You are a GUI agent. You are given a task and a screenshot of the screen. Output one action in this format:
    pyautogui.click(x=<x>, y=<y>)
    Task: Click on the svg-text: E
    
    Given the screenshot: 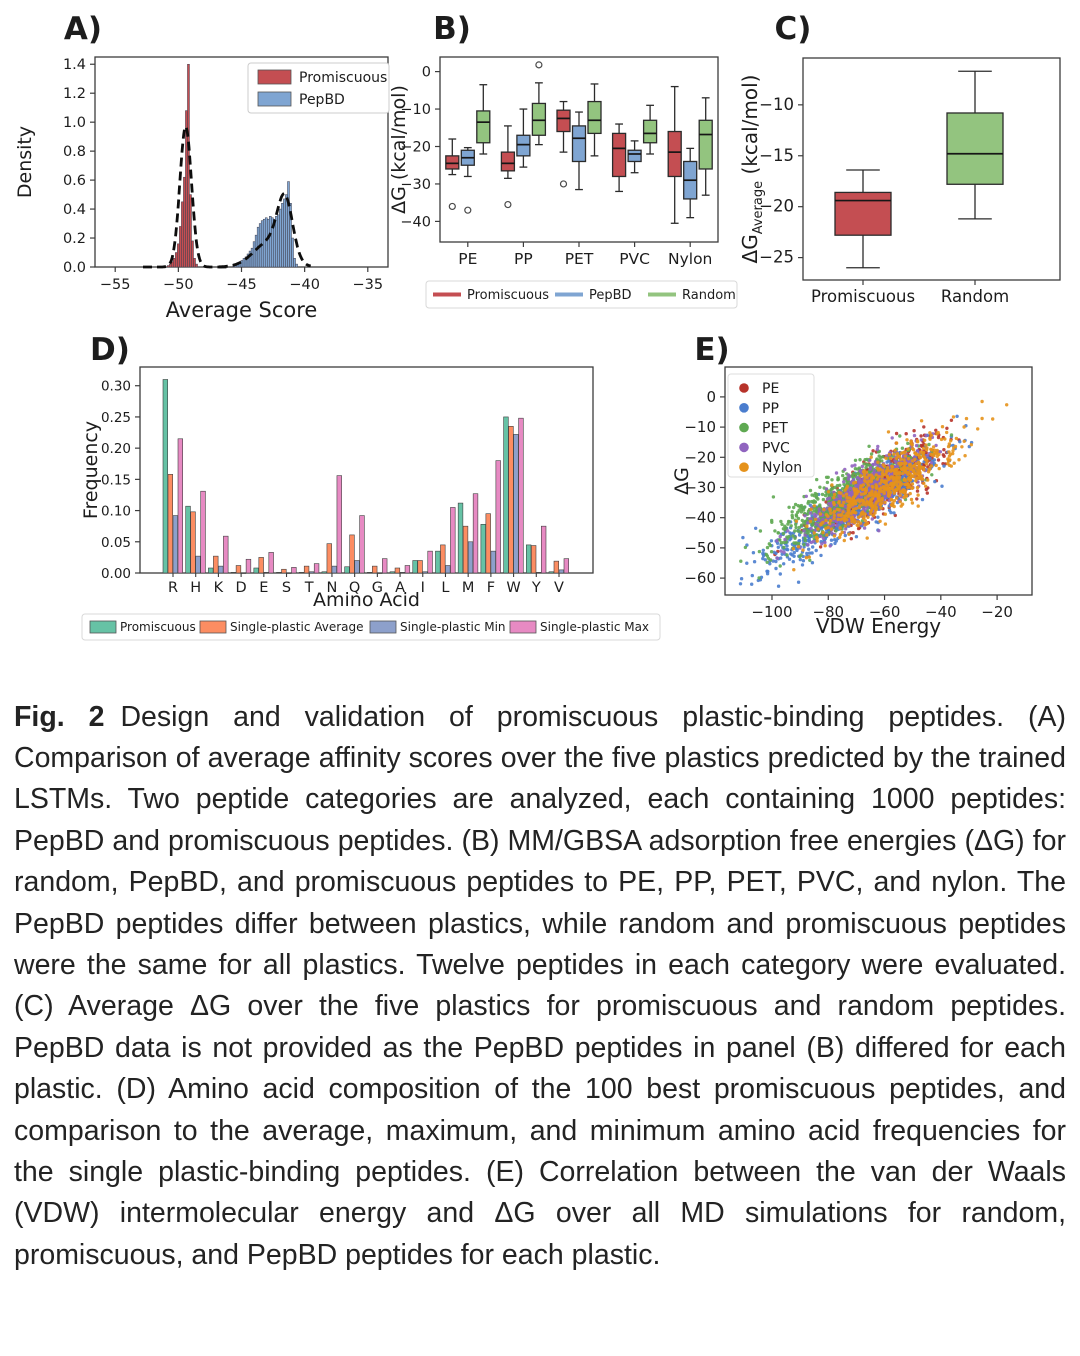 What is the action you would take?
    pyautogui.click(x=263, y=588)
    